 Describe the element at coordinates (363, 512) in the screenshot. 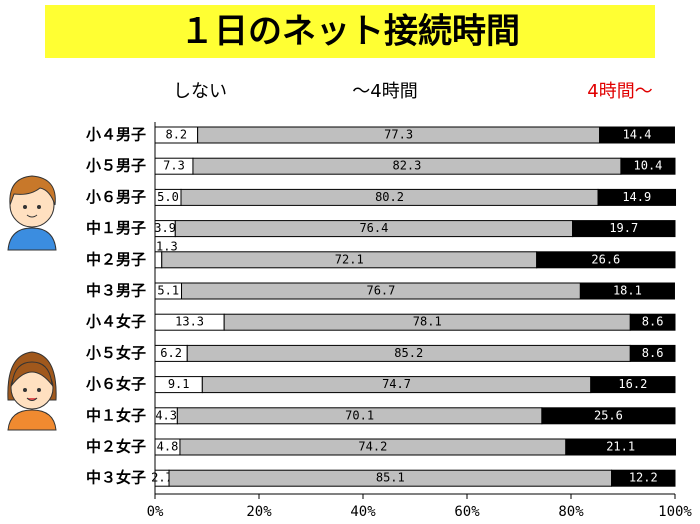

I see `x-tick-label: 40%` at that location.